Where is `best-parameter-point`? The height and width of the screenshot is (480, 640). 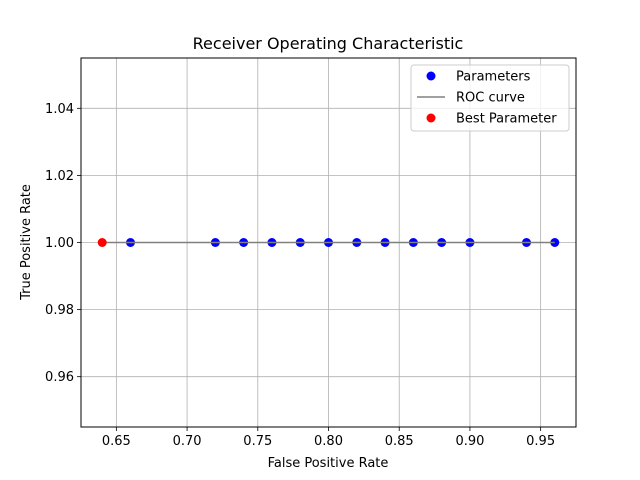
best-parameter-point is located at coordinates (102, 242).